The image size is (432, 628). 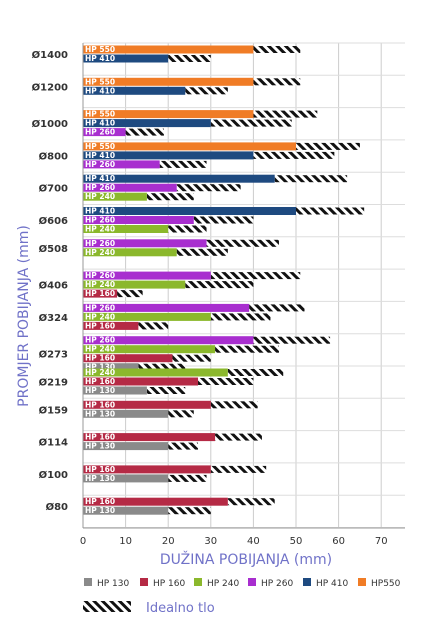 I want to click on y-axis-title: PROMJER POBIJANJA (mm), so click(x=24, y=316).